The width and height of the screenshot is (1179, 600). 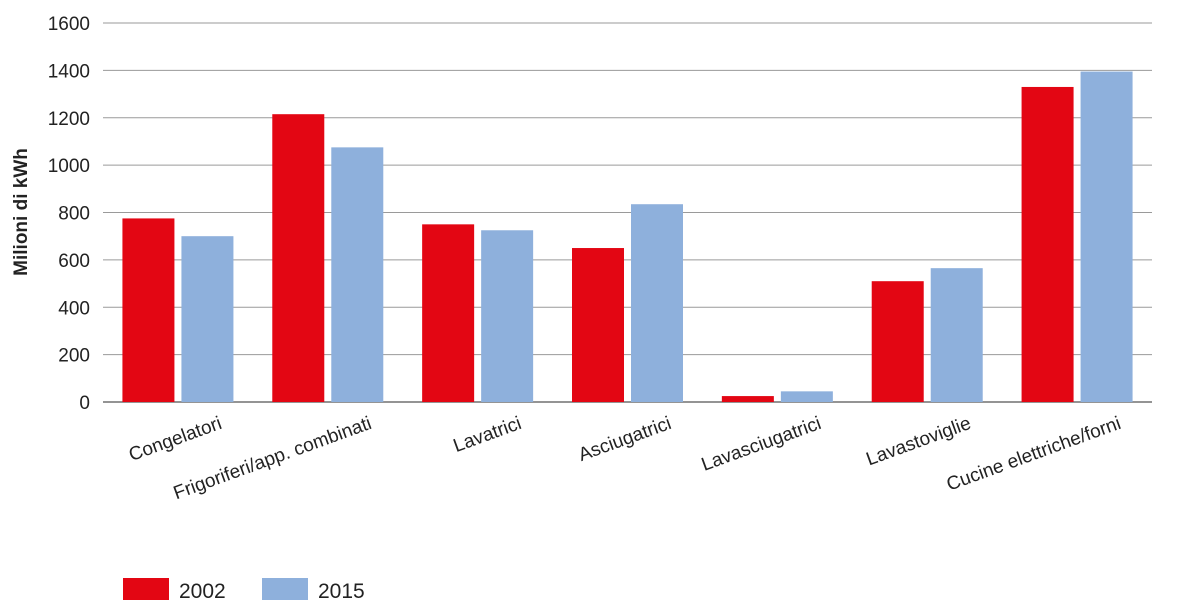 What do you see at coordinates (74, 356) in the screenshot?
I see `y-tick-label: 200` at bounding box center [74, 356].